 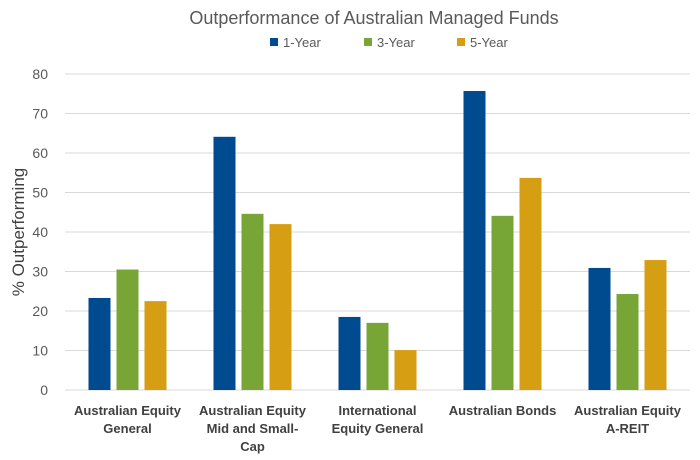 What do you see at coordinates (378, 428) in the screenshot?
I see `x-tick-label: Equity General` at bounding box center [378, 428].